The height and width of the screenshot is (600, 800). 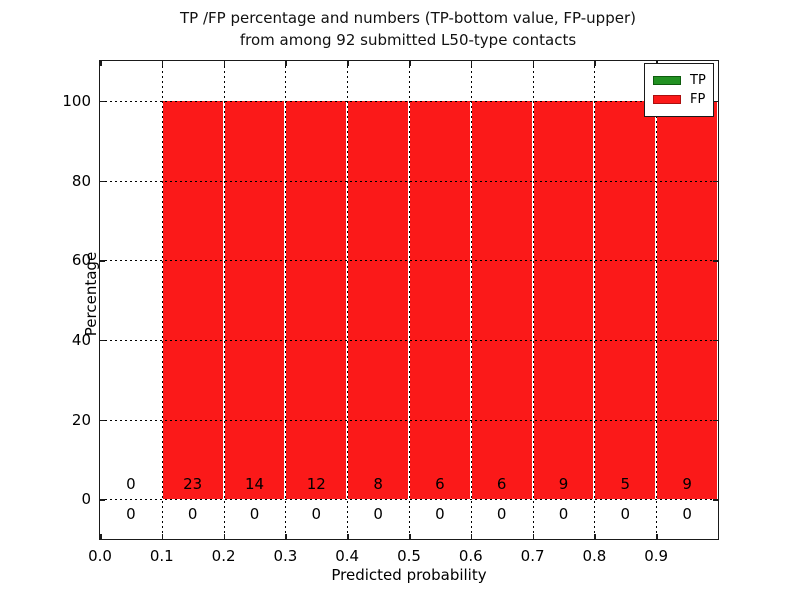 What do you see at coordinates (81, 339) in the screenshot?
I see `y-tick-label: 40` at bounding box center [81, 339].